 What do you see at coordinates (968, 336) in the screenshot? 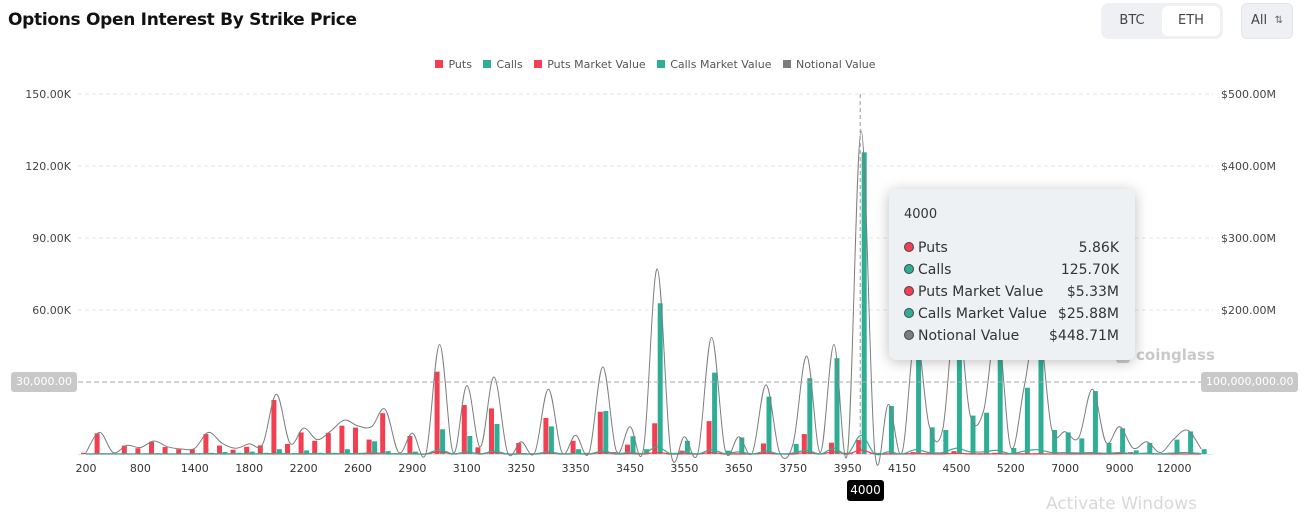
I see `tooltip-label: Notional Value` at bounding box center [968, 336].